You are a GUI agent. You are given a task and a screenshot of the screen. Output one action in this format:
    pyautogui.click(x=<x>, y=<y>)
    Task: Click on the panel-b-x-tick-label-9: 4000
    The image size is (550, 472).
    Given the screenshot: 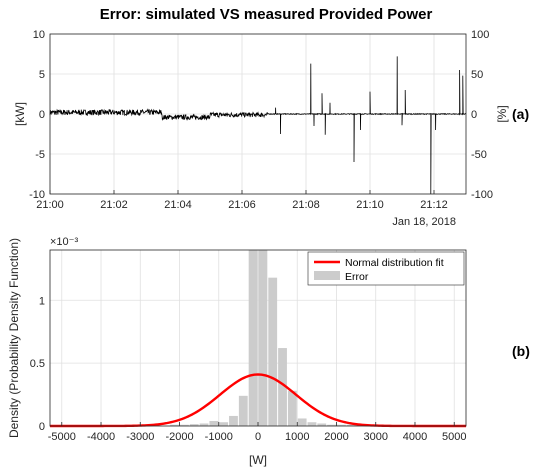 What is the action you would take?
    pyautogui.click(x=415, y=437)
    